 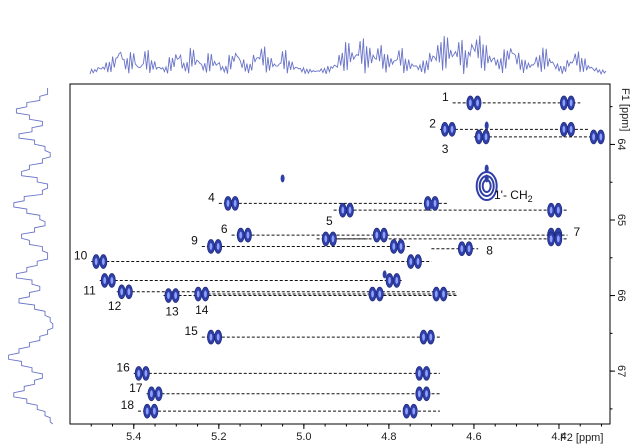 I want to click on x-tick-label: 4.8, so click(x=388, y=437).